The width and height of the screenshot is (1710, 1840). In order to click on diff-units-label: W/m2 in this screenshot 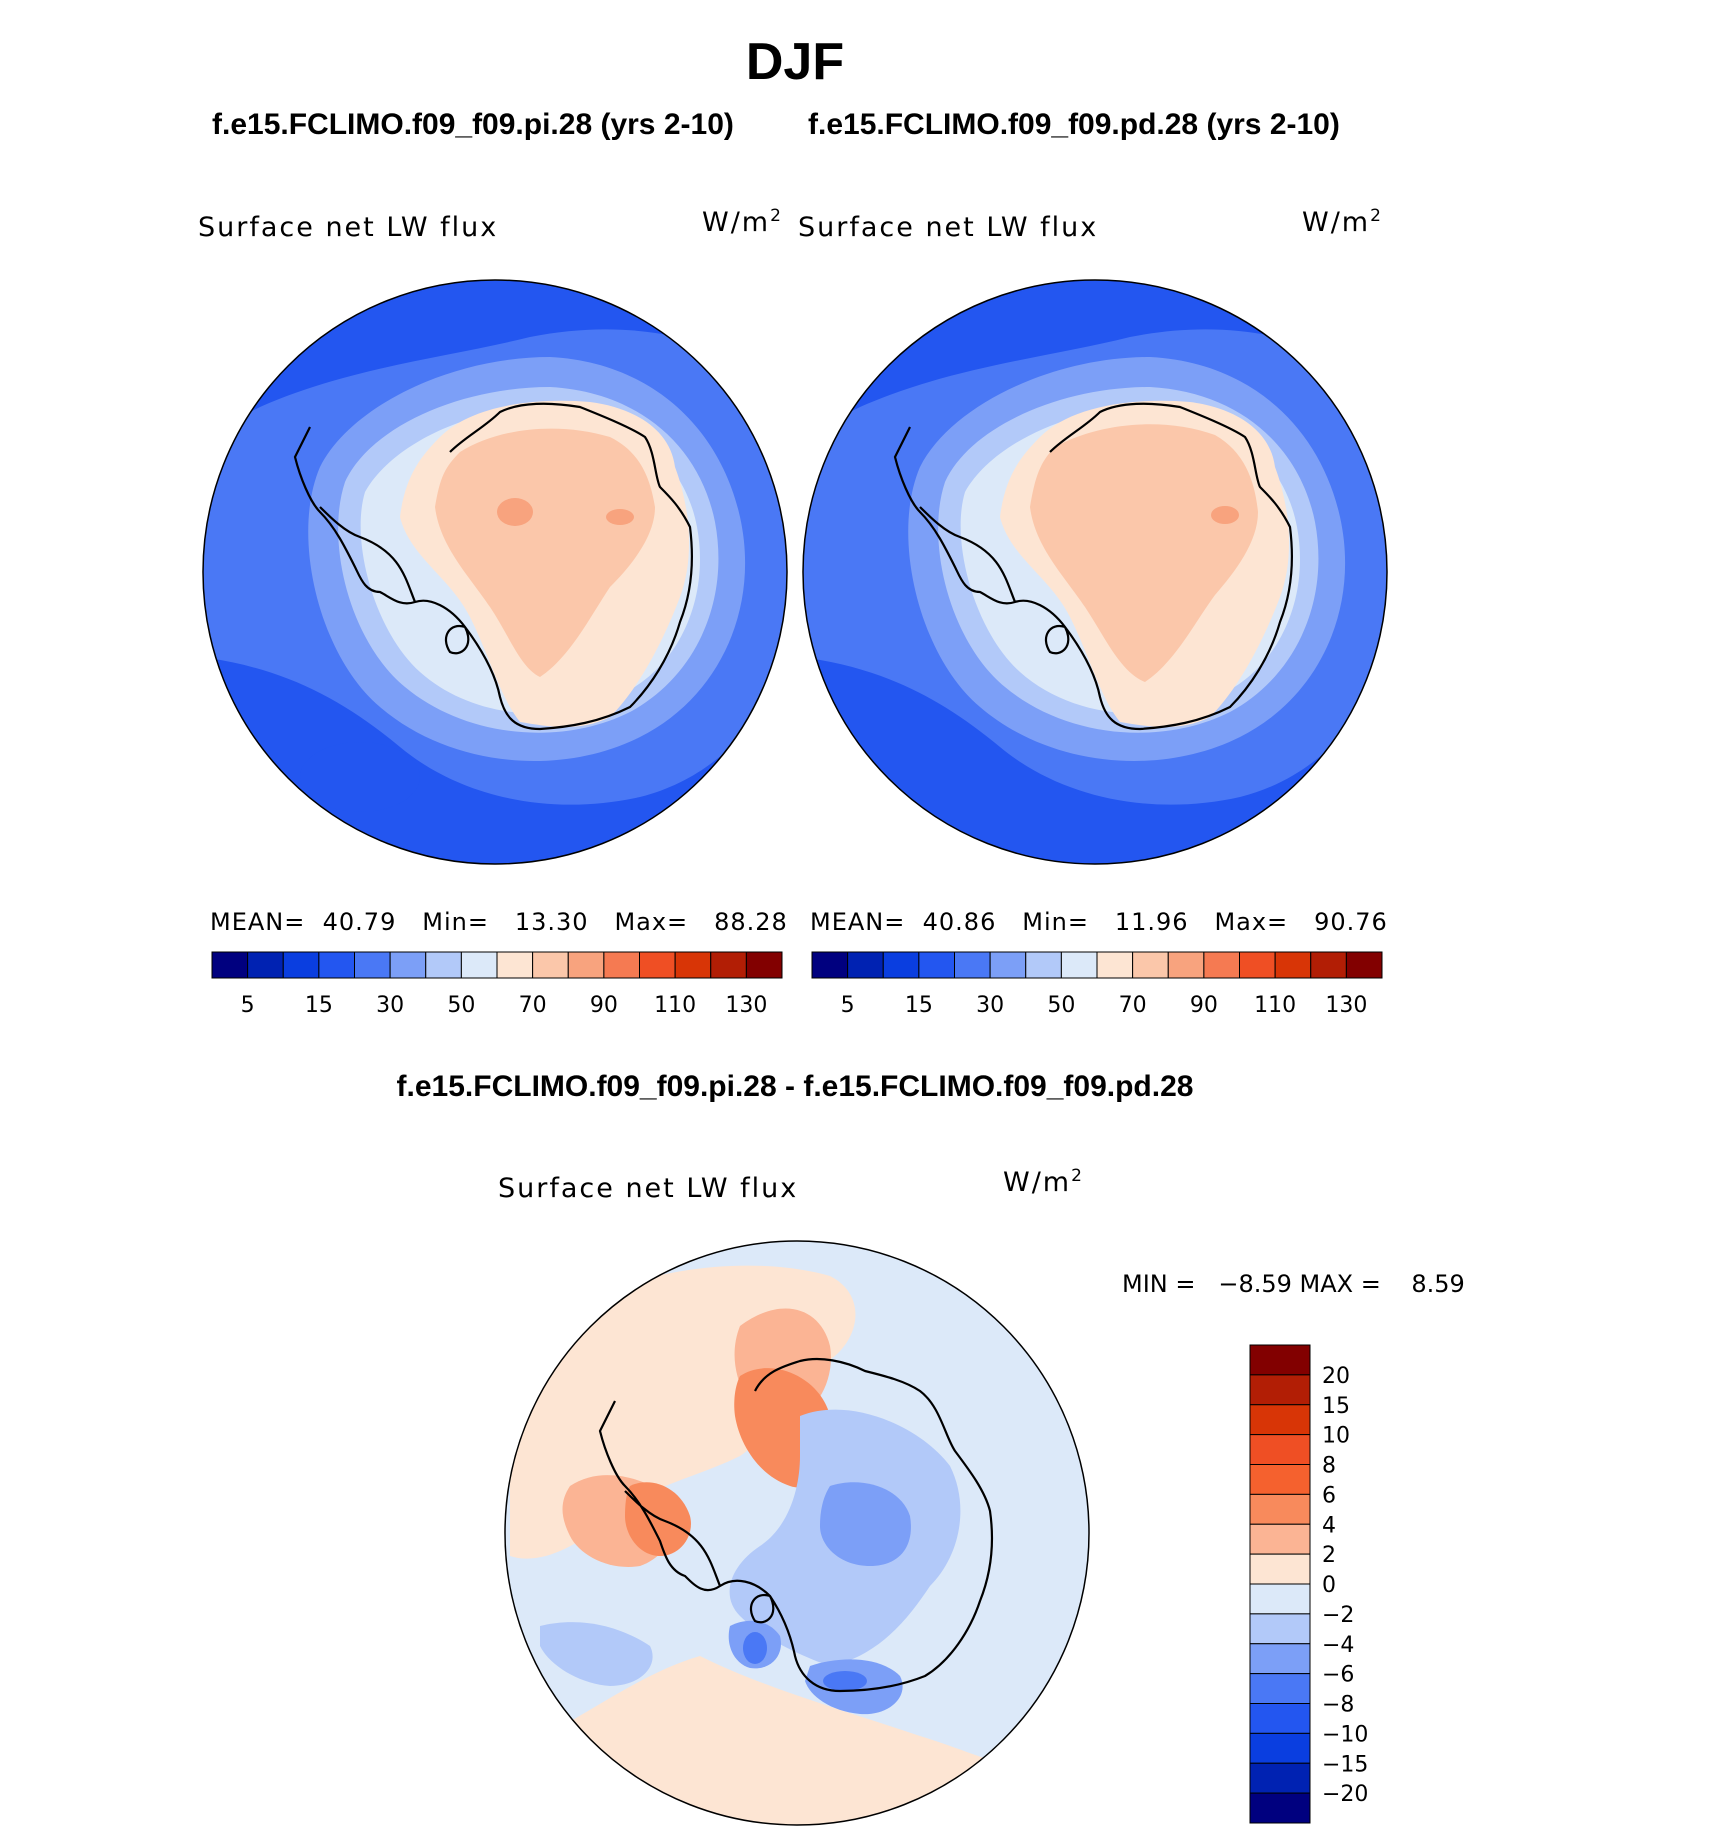, I will do `click(1042, 1182)`.